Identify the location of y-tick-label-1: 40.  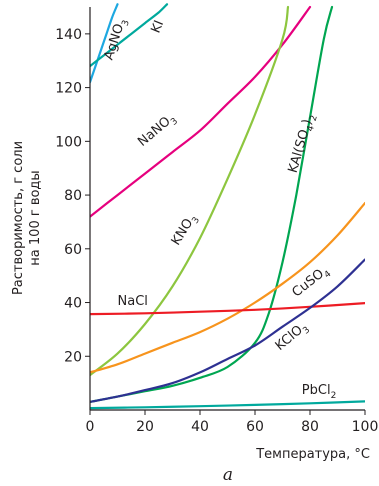
(73, 304).